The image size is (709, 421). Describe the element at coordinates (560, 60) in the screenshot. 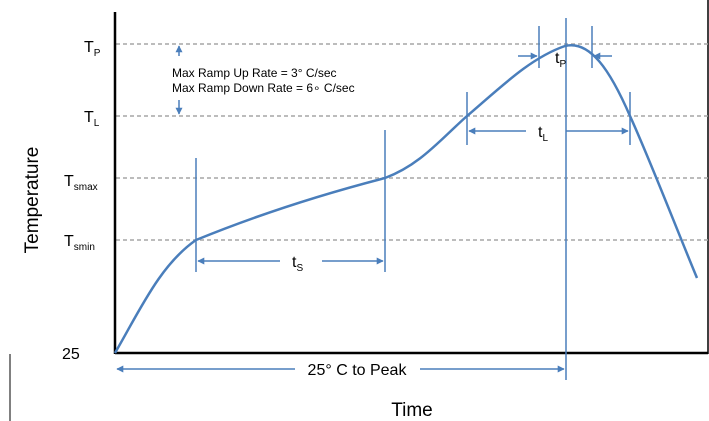

I see `tp-duration-label: tP` at that location.